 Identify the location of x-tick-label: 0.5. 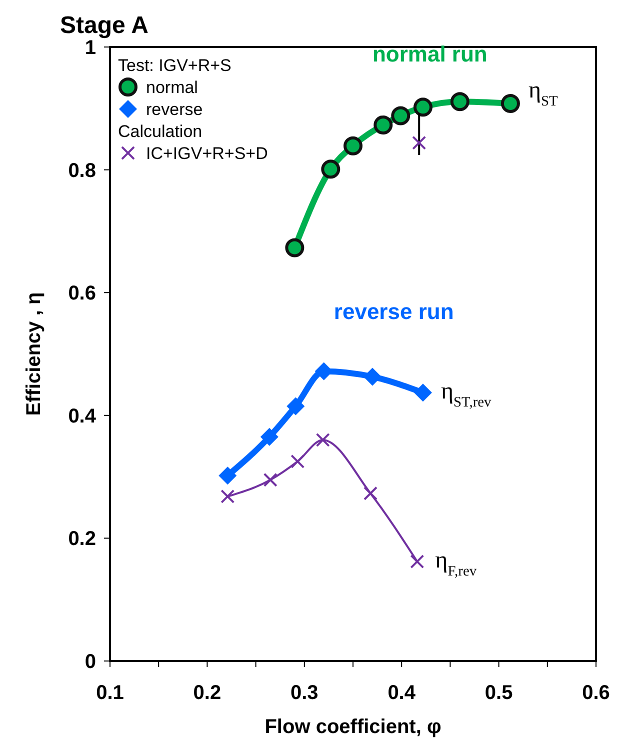
(498, 693).